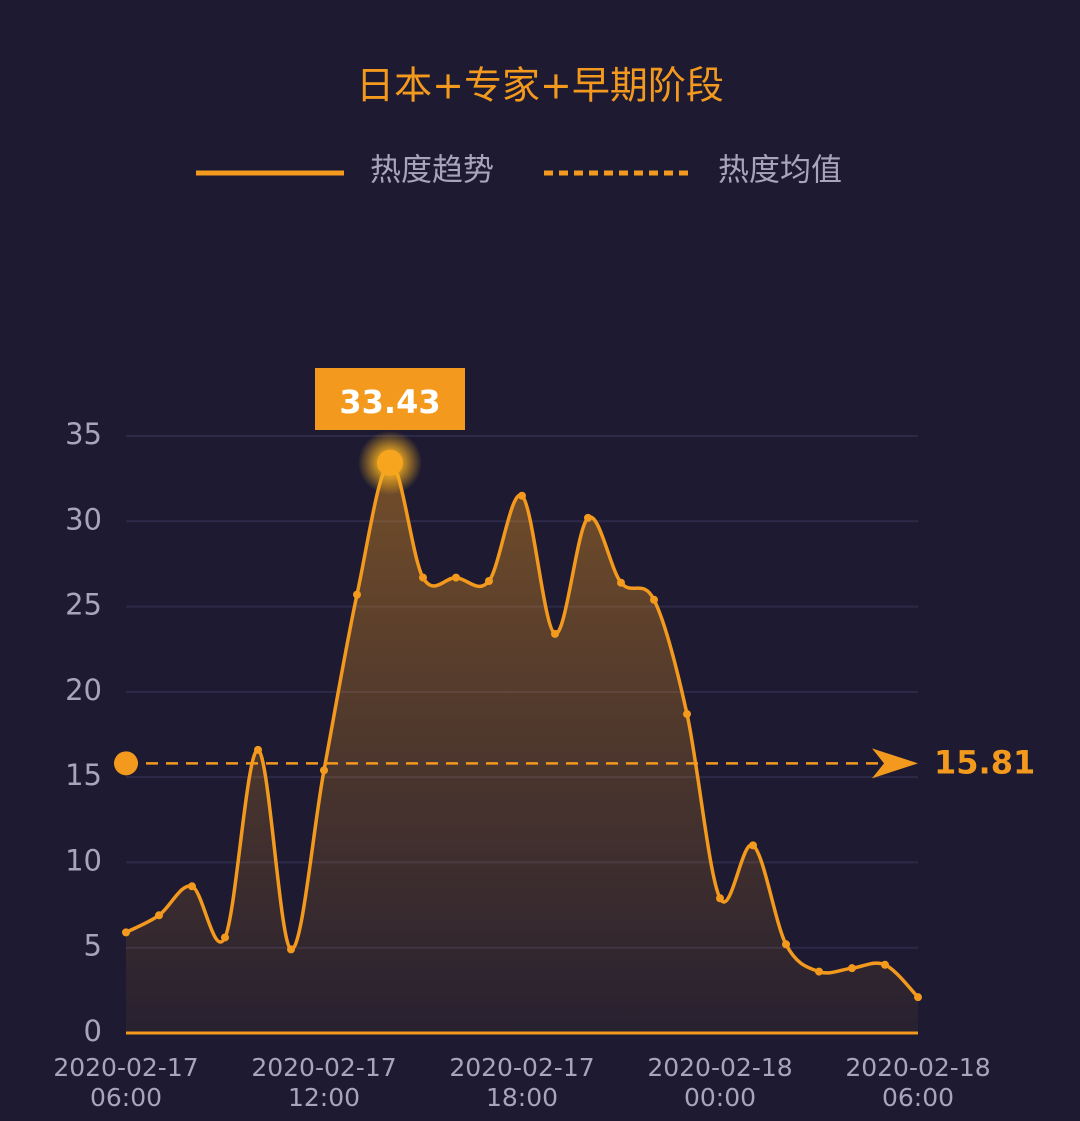  Describe the element at coordinates (720, 1082) in the screenshot. I see `x-tick-label: 2020-02-18 00:00` at that location.